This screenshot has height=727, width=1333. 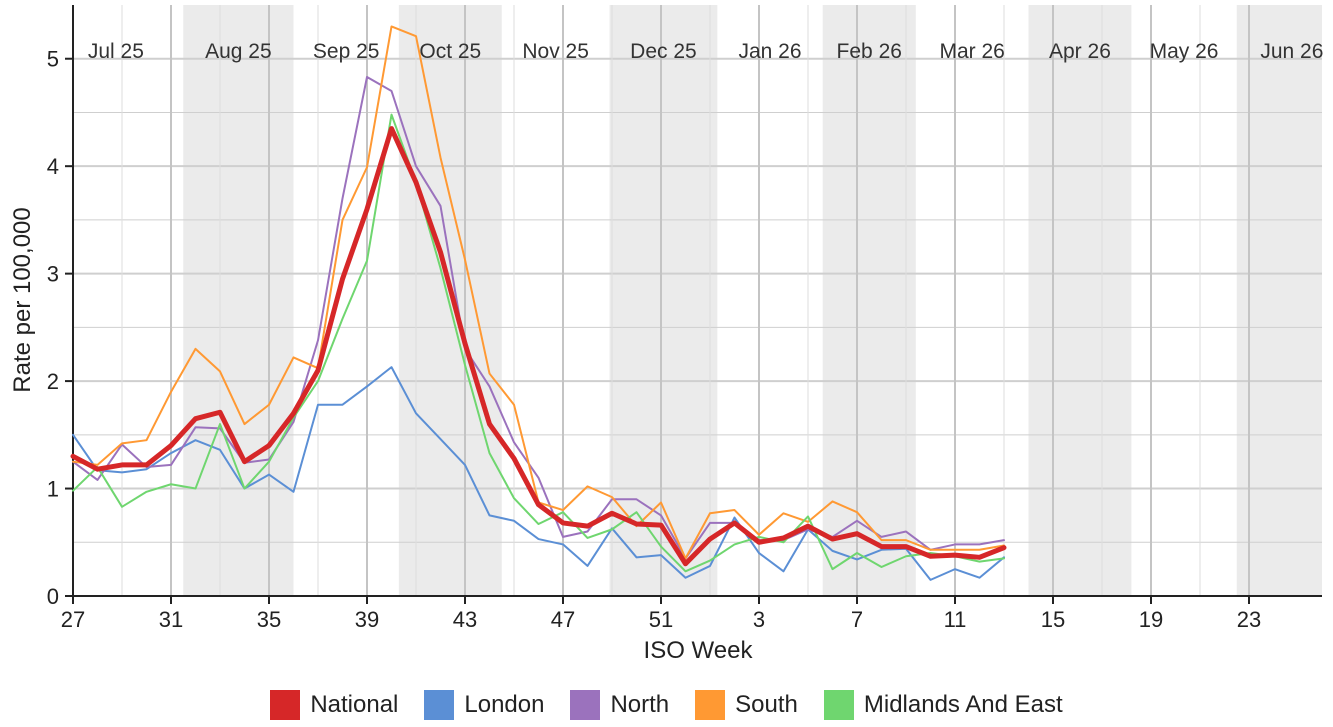 What do you see at coordinates (22, 299) in the screenshot?
I see `y-axis-label: Rate per 100,000` at bounding box center [22, 299].